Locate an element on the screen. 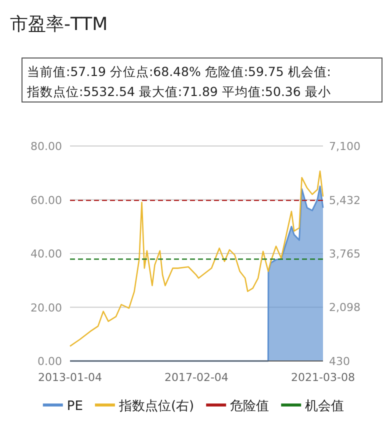 This screenshot has height=432, width=387. y-tick-label: 0.00 is located at coordinates (50, 361).